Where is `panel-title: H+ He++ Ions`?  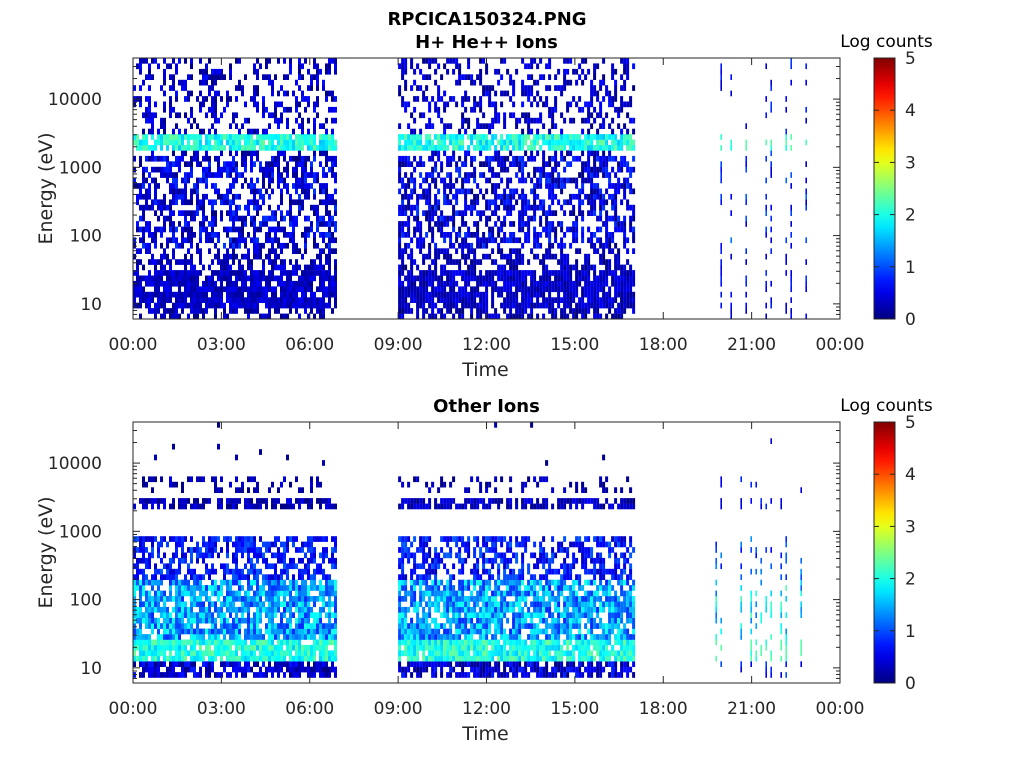 panel-title: H+ He++ Ions is located at coordinates (486, 42).